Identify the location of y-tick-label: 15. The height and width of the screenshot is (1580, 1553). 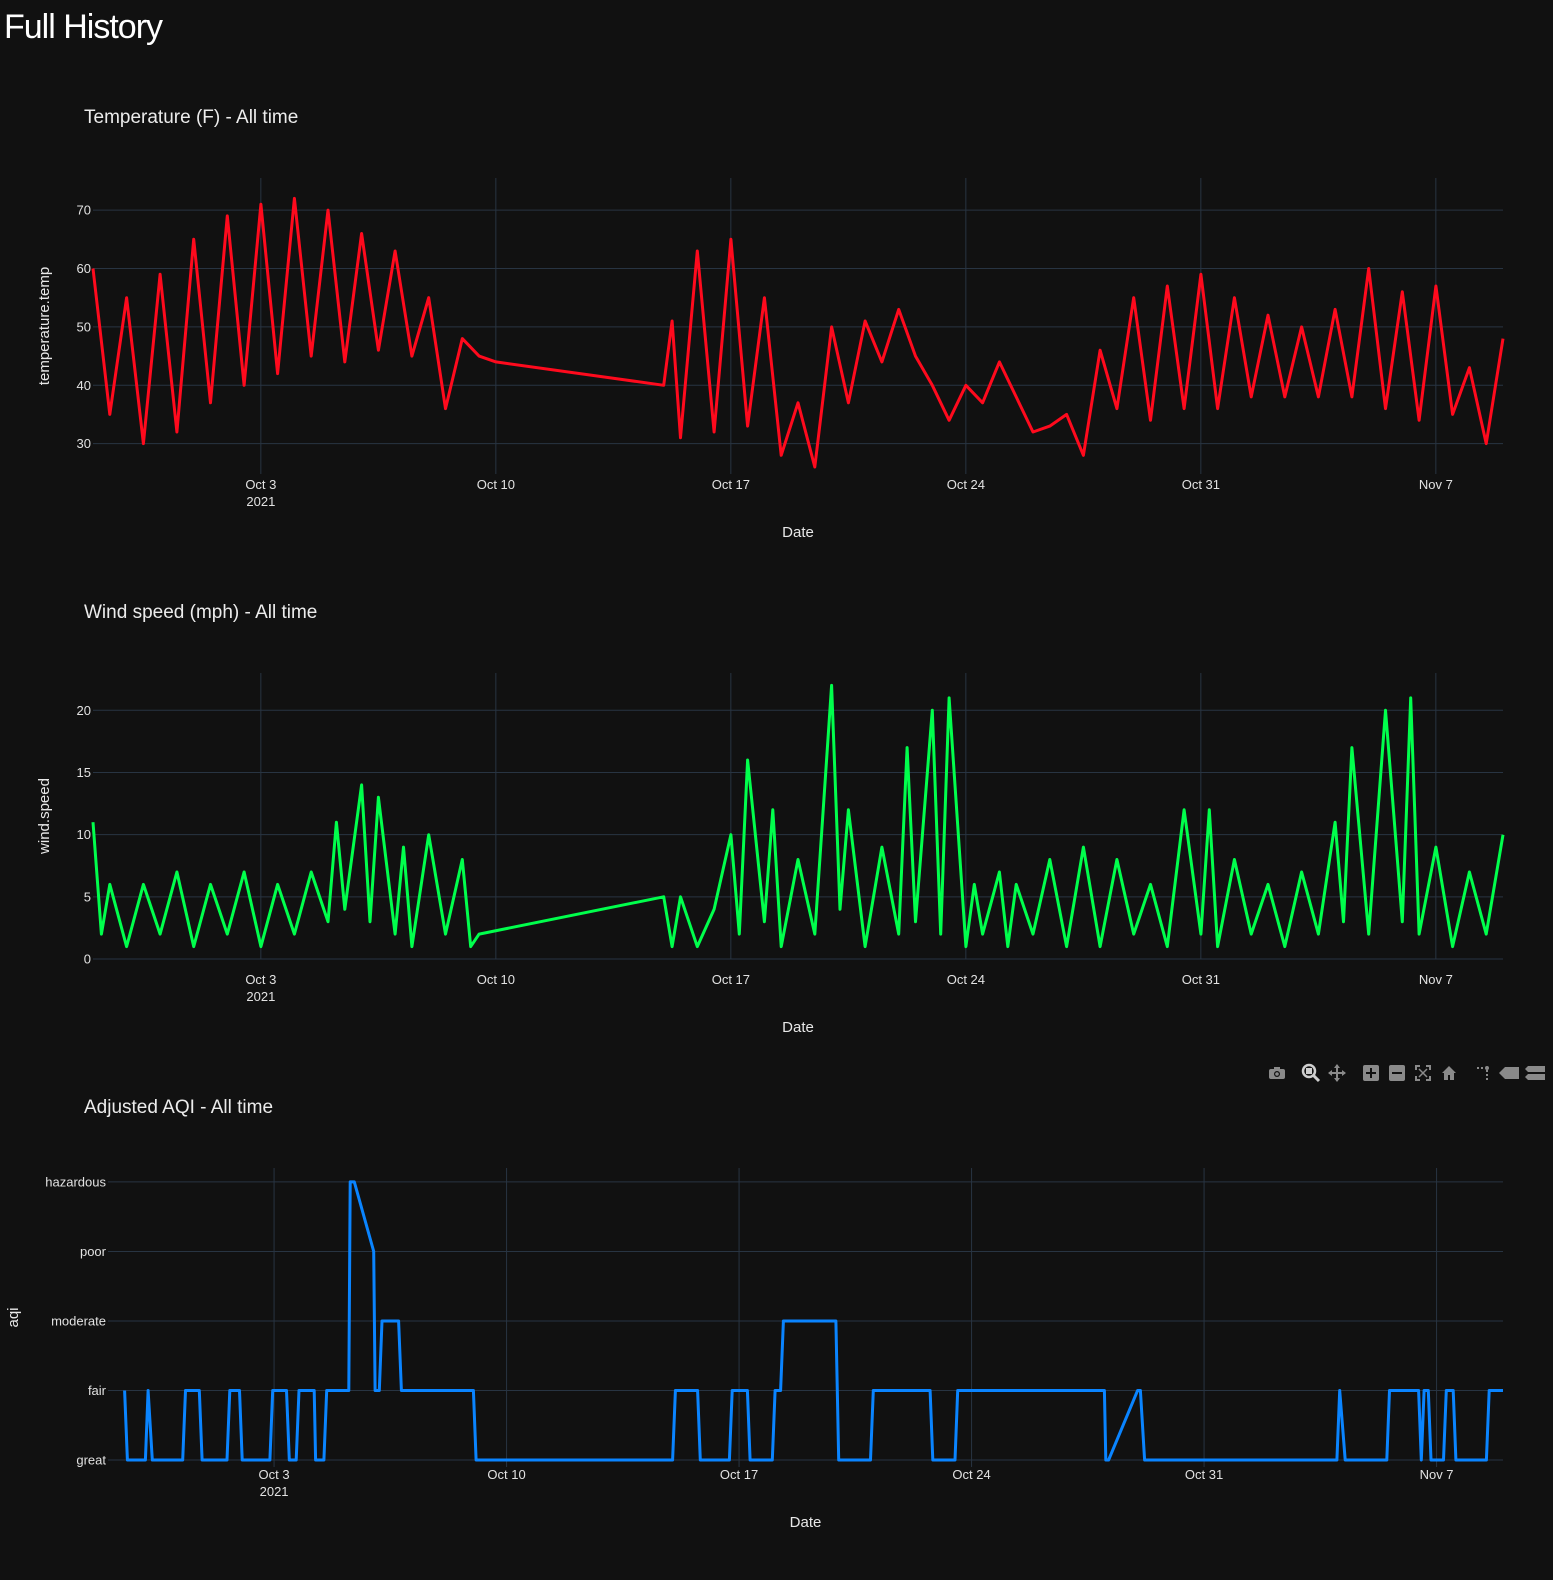
(84, 772).